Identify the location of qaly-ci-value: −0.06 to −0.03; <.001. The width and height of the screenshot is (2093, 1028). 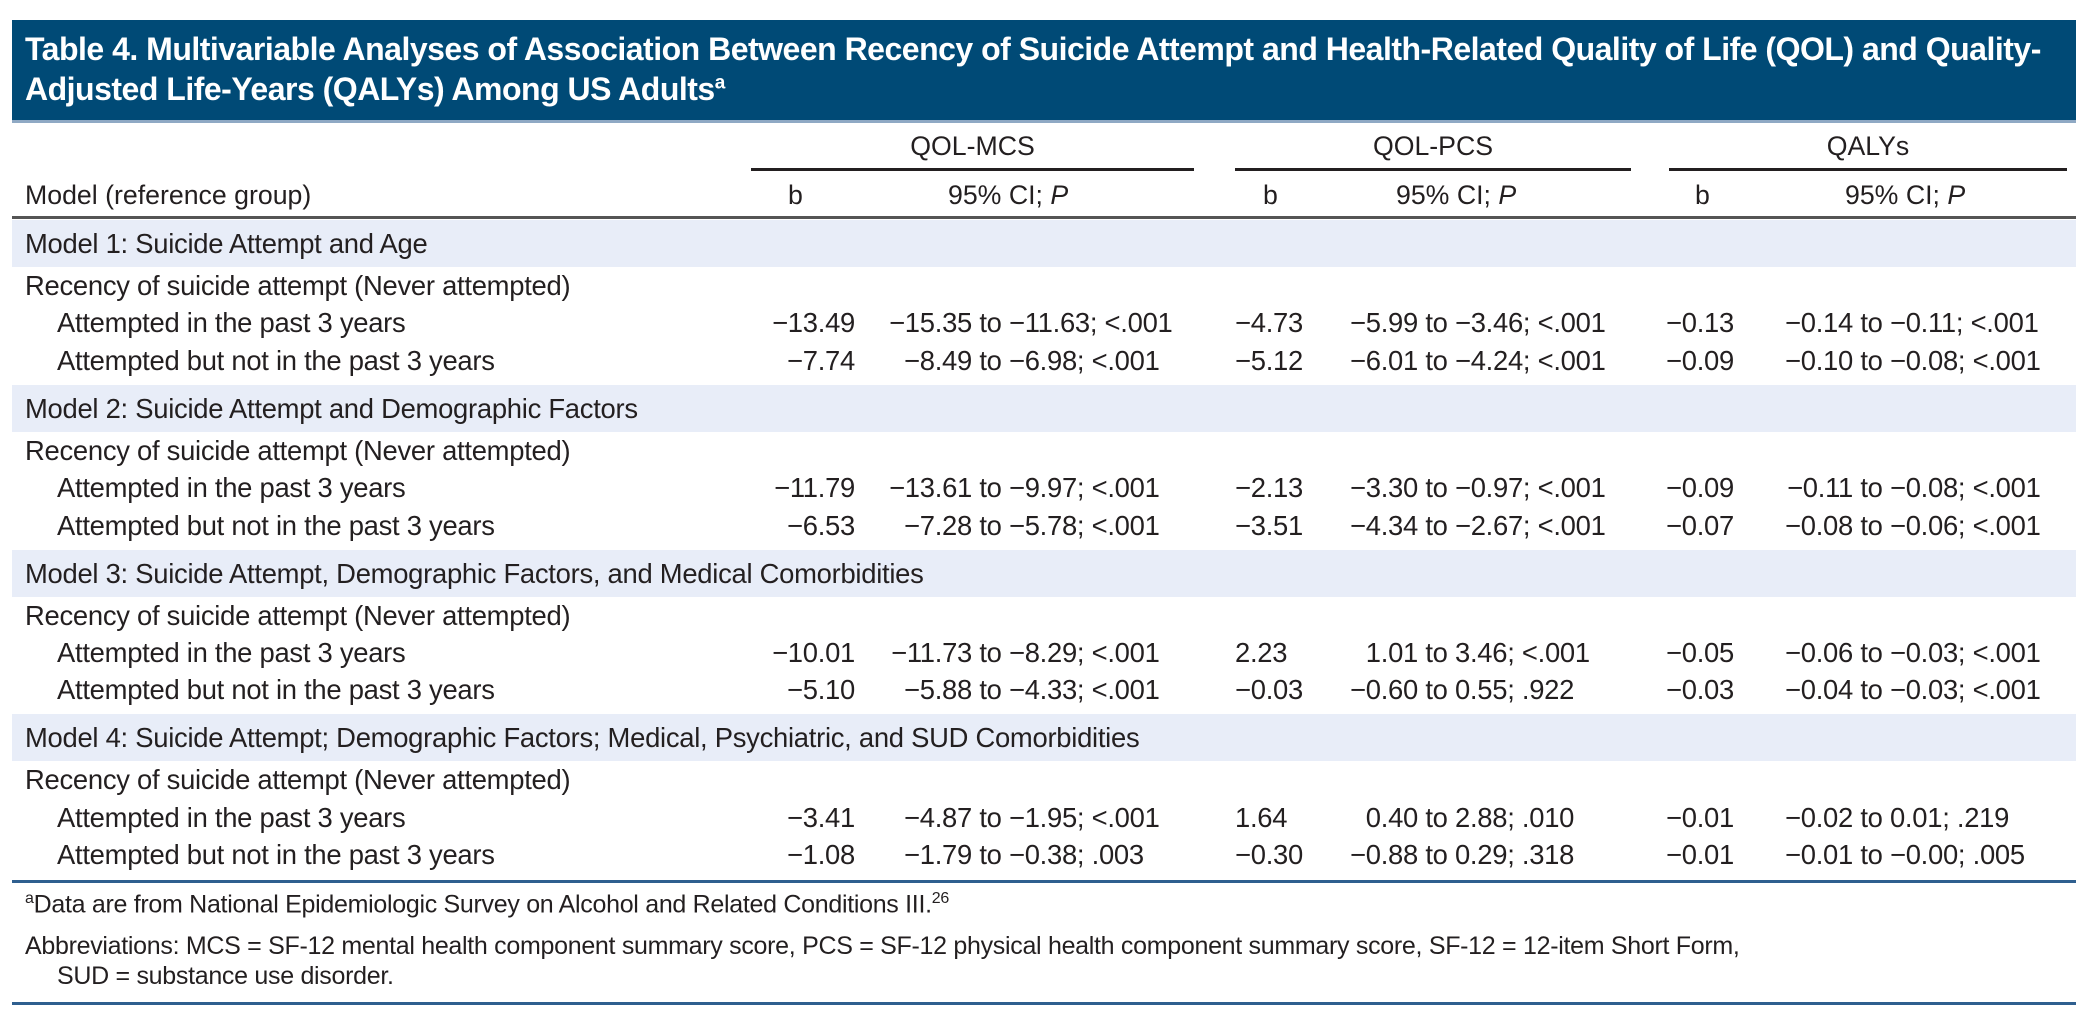
(1913, 652).